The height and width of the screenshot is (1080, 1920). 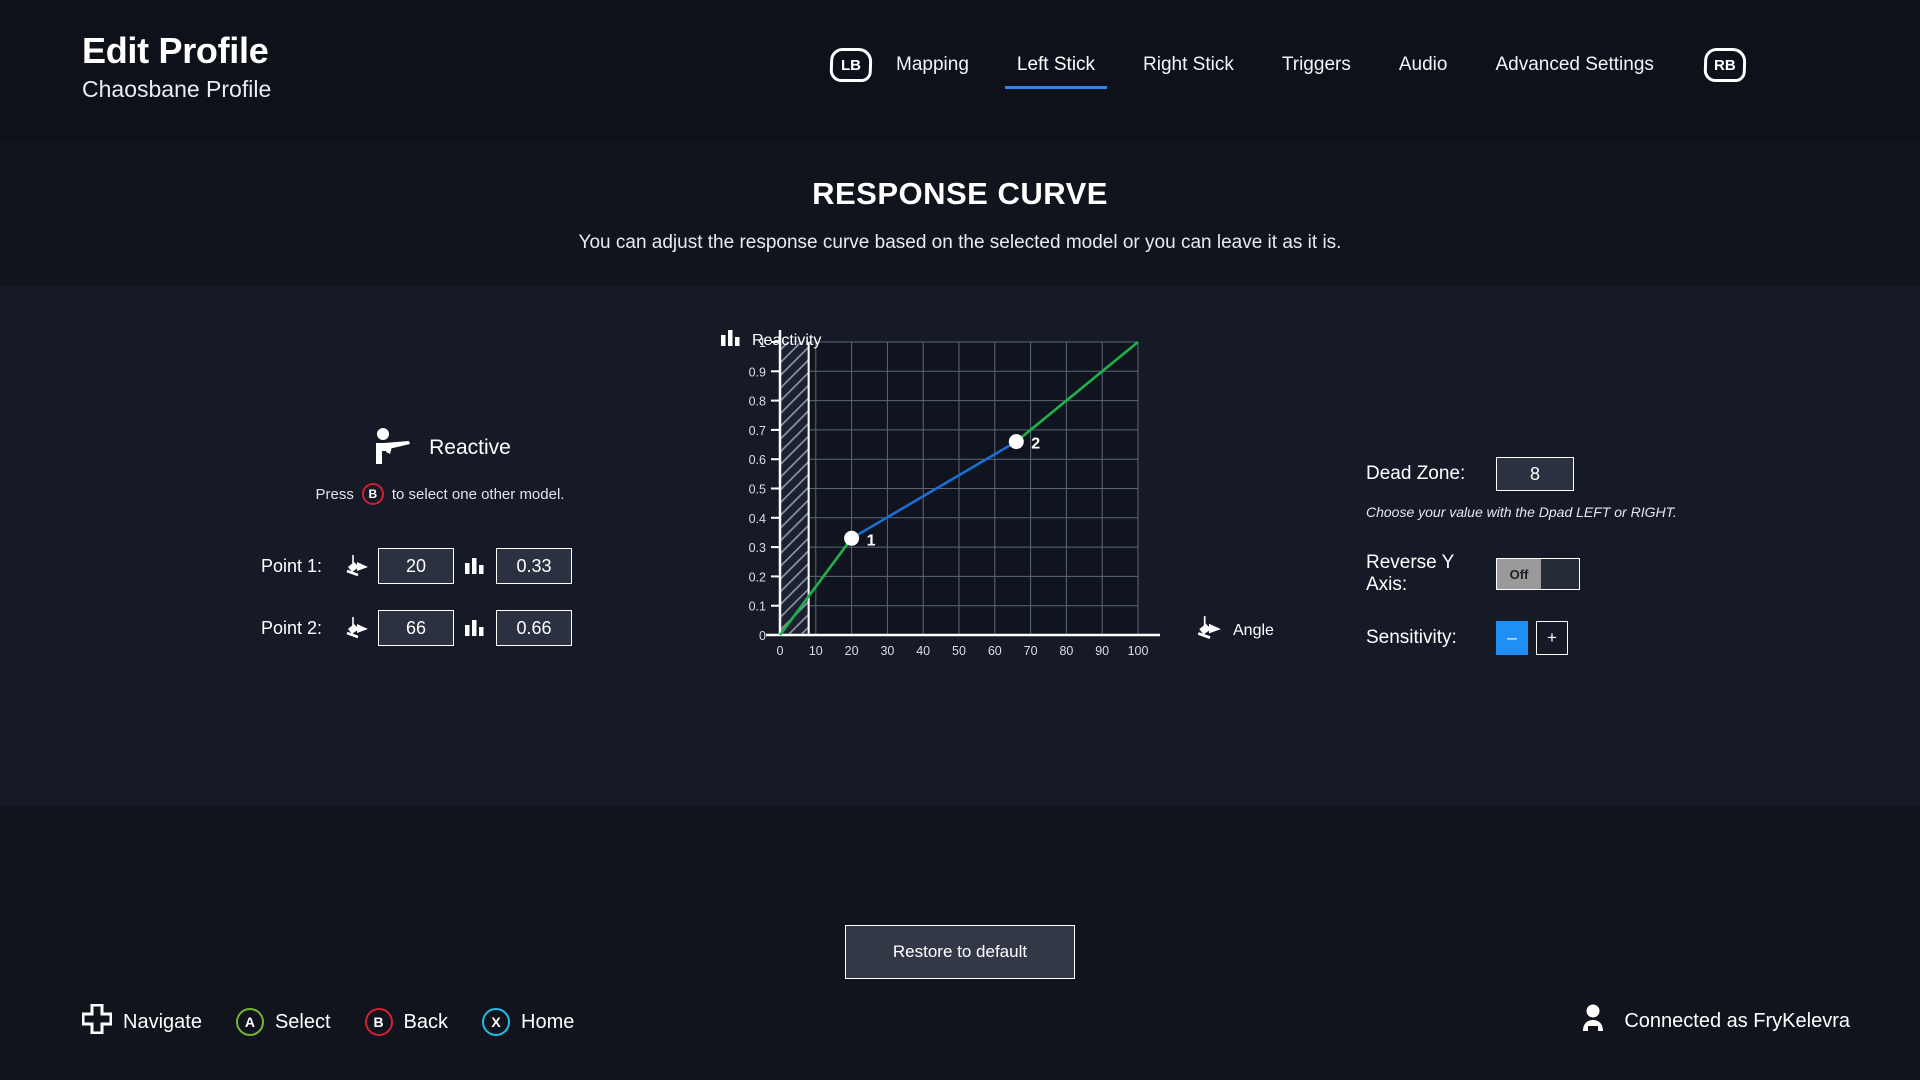 What do you see at coordinates (470, 447) in the screenshot?
I see `model-name: Reactive` at bounding box center [470, 447].